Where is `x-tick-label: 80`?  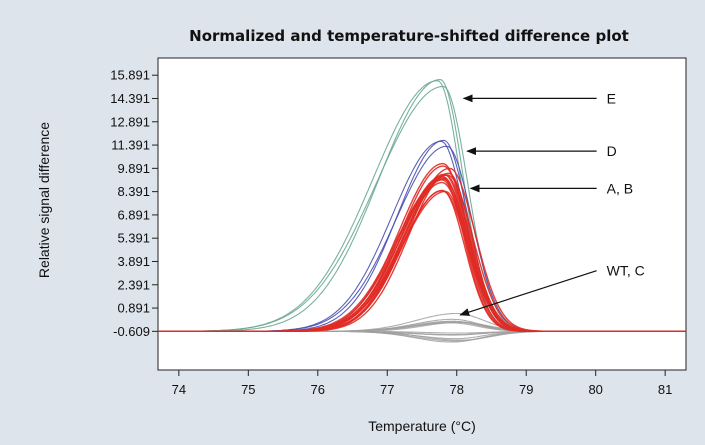 x-tick-label: 80 is located at coordinates (595, 389).